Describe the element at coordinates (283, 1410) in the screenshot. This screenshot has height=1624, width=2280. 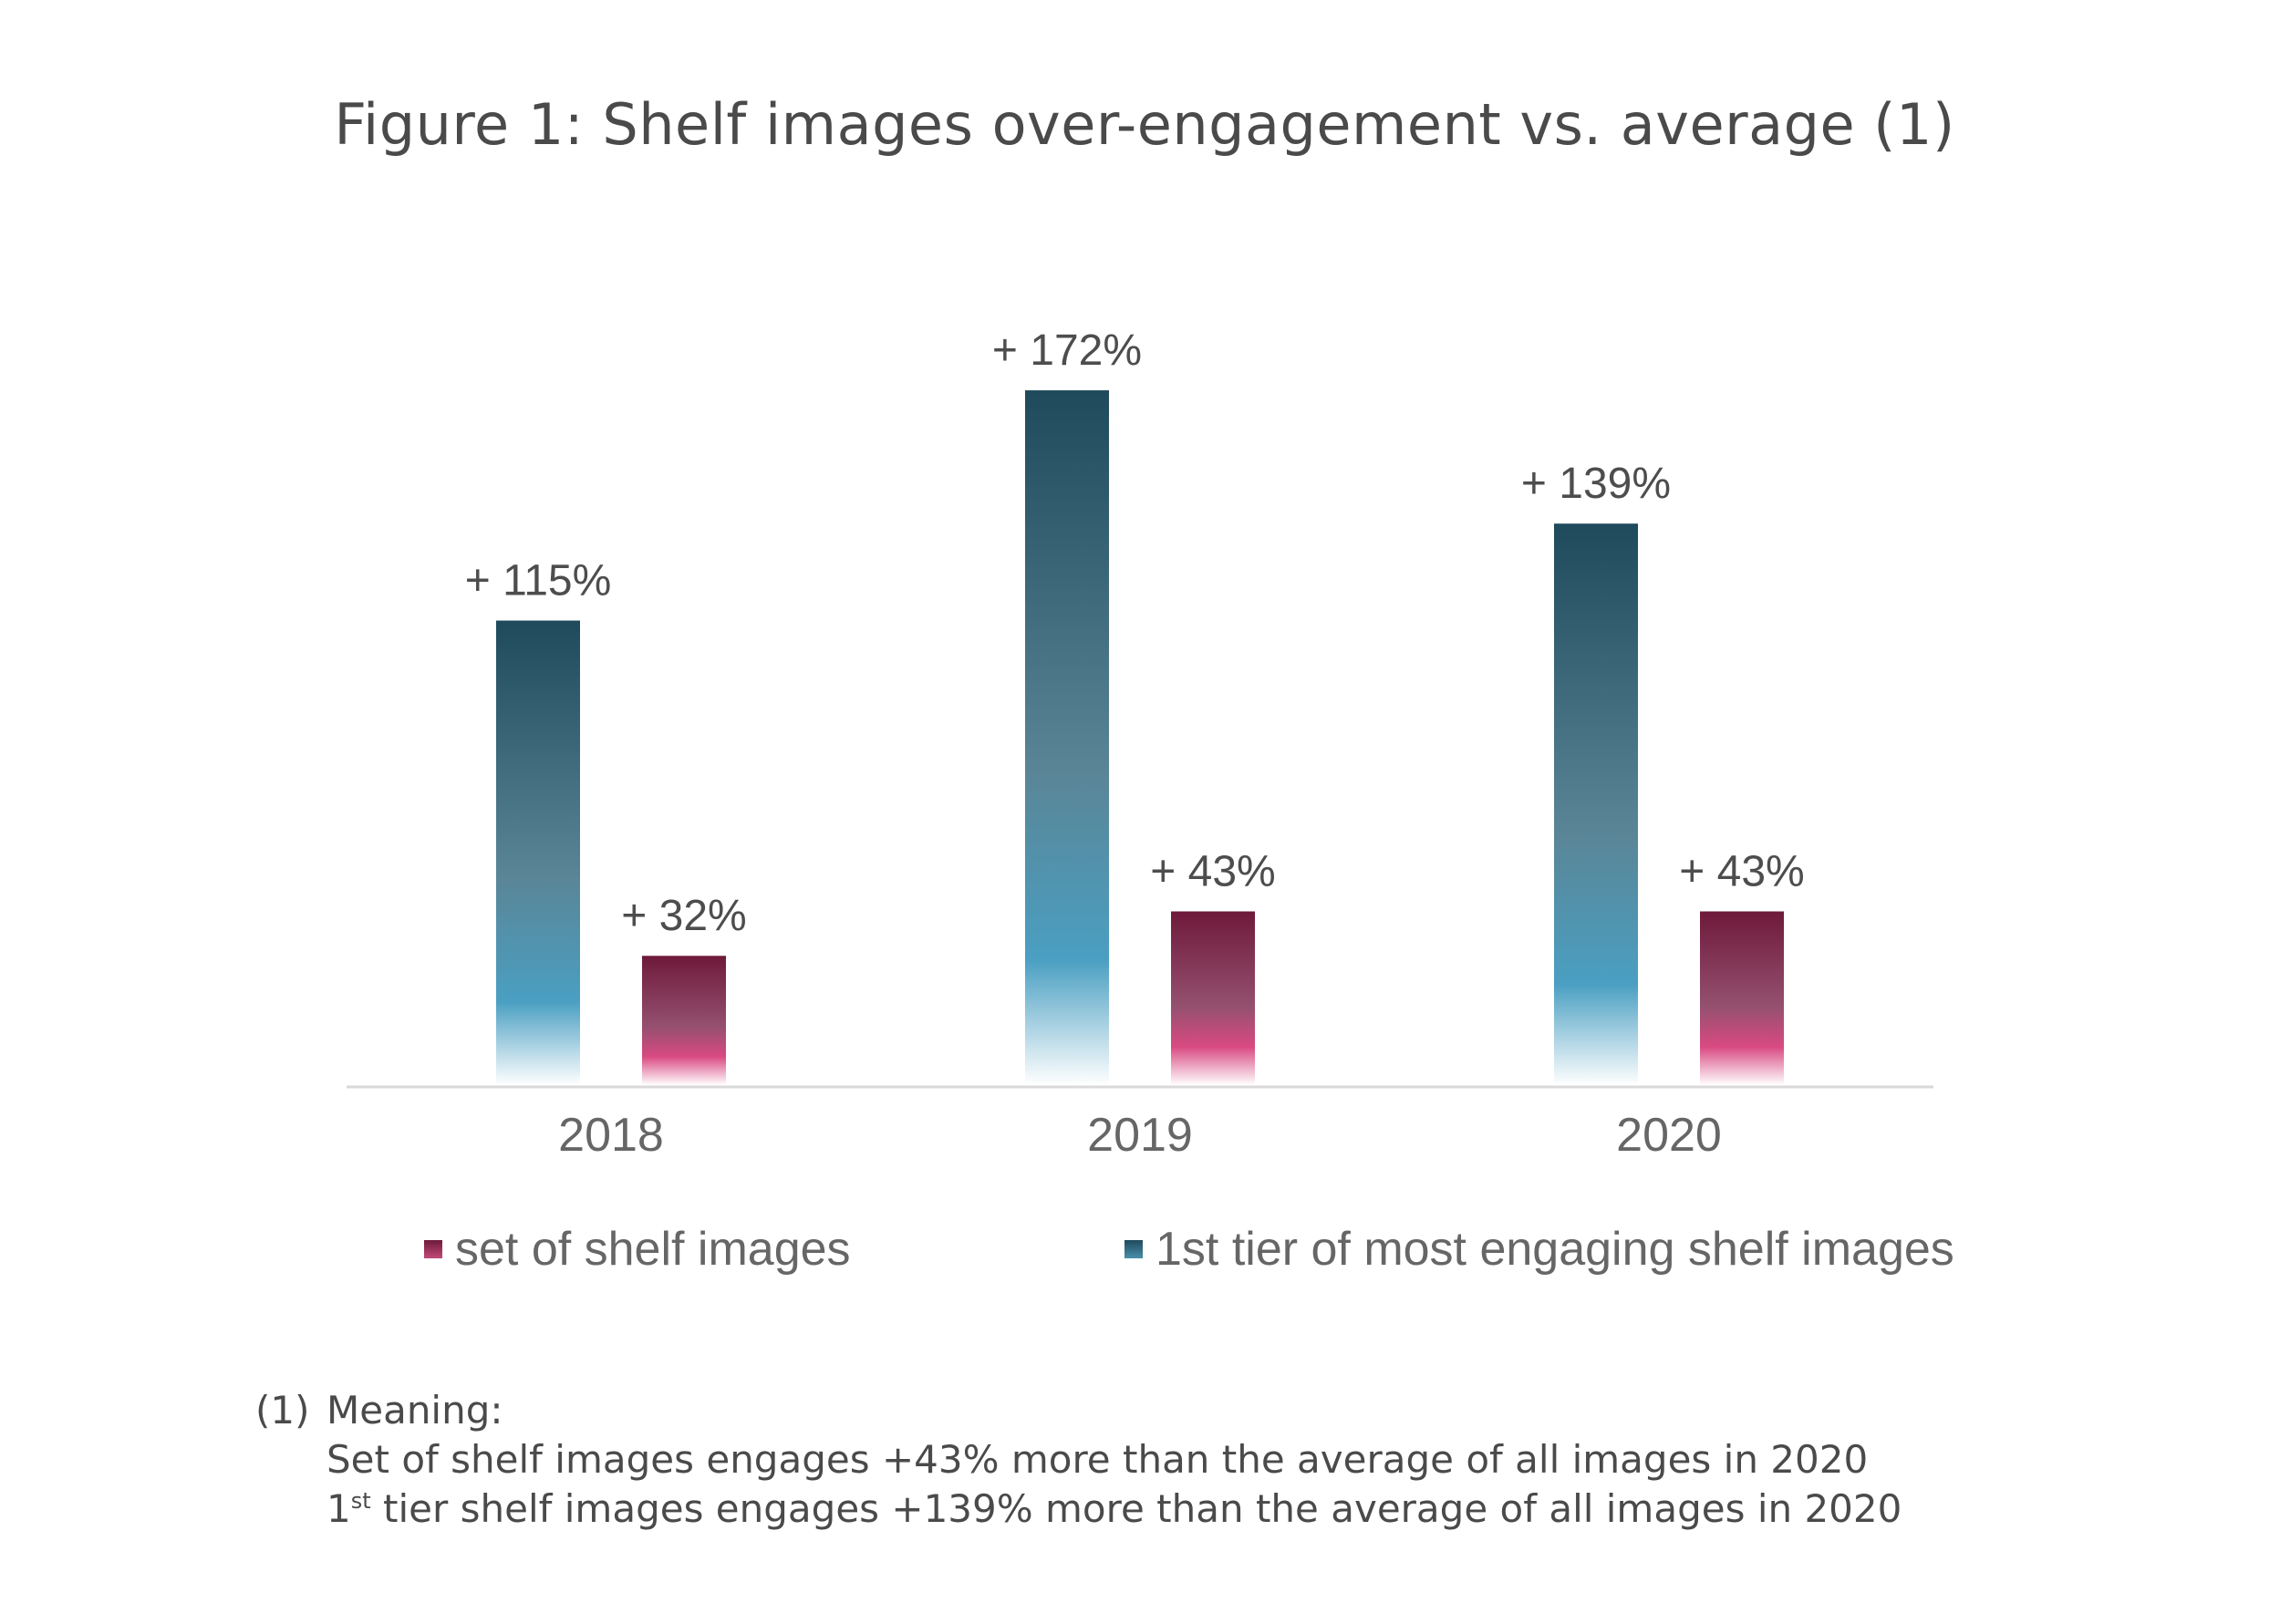
I see `footnote-number: (1)` at that location.